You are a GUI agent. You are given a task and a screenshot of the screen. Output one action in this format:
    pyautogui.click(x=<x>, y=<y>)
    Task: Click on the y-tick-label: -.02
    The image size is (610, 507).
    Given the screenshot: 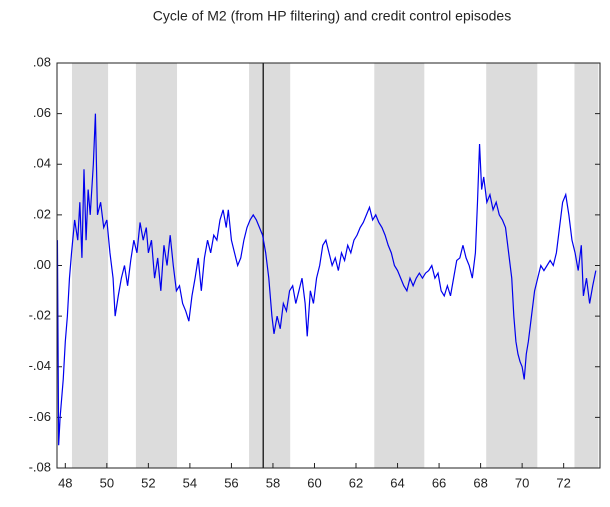 What is the action you would take?
    pyautogui.click(x=40, y=315)
    